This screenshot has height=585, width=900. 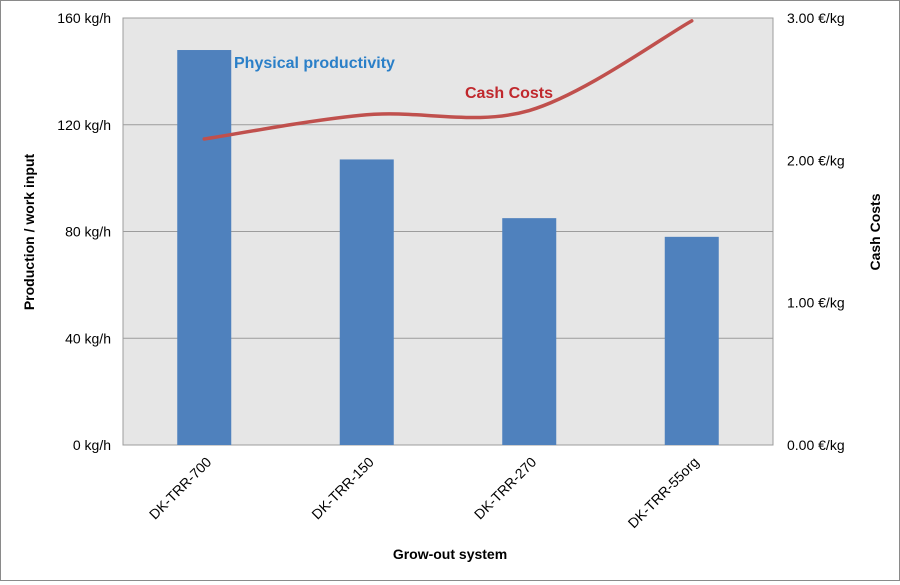 What do you see at coordinates (816, 445) in the screenshot?
I see `y2-tick-label: 0.00 €/kg` at bounding box center [816, 445].